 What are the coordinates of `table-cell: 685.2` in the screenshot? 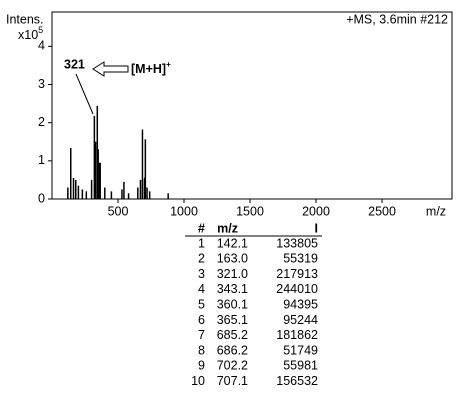 It's located at (232, 335).